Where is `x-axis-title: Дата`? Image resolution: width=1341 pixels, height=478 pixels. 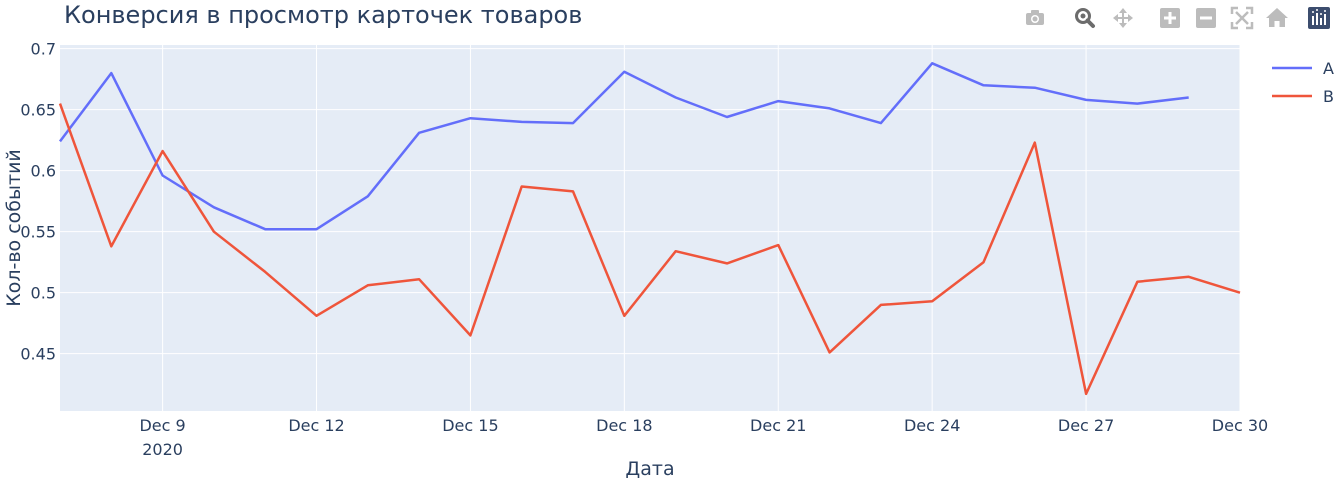
x-axis-title: Дата is located at coordinates (649, 468).